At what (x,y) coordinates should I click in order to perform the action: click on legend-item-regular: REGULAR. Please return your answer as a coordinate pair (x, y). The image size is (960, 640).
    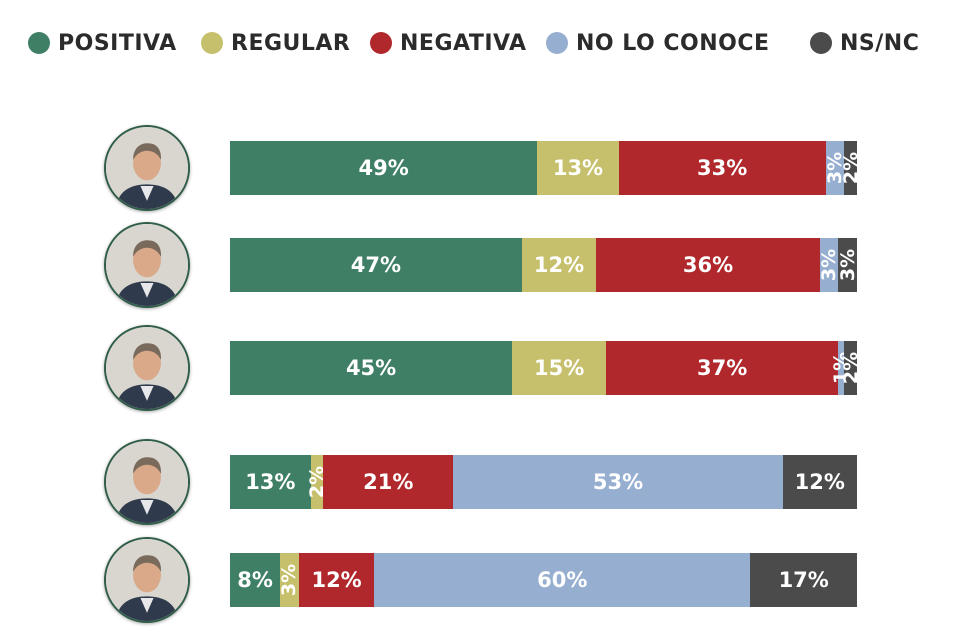
    Looking at the image, I should click on (275, 43).